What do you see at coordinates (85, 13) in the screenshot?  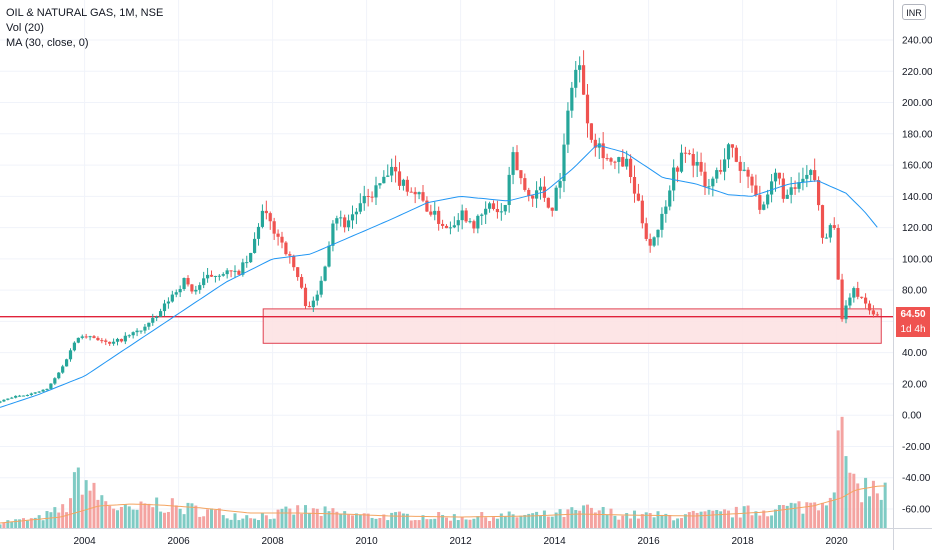 I see `legend-symbol: OIL & NATURAL GAS, 1M, NSE` at bounding box center [85, 13].